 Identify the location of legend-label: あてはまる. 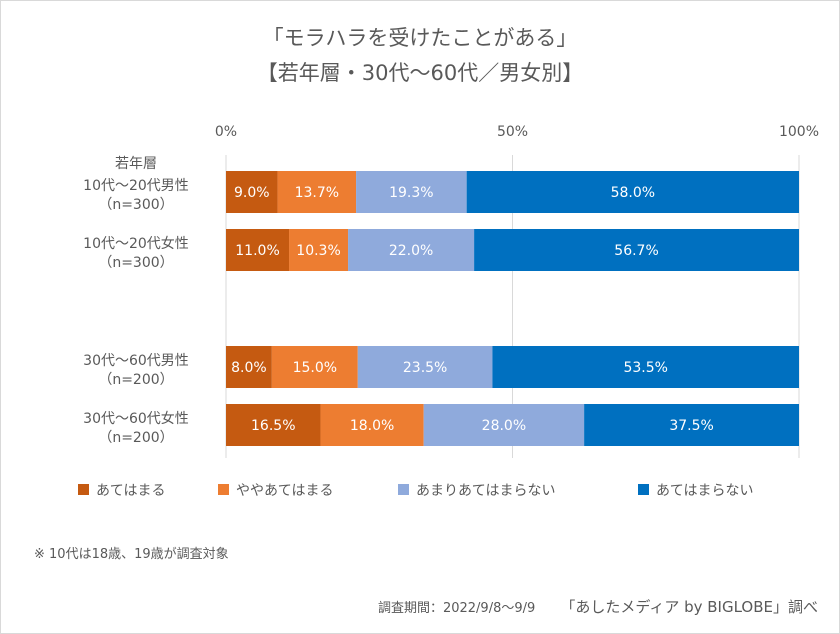
(130, 491).